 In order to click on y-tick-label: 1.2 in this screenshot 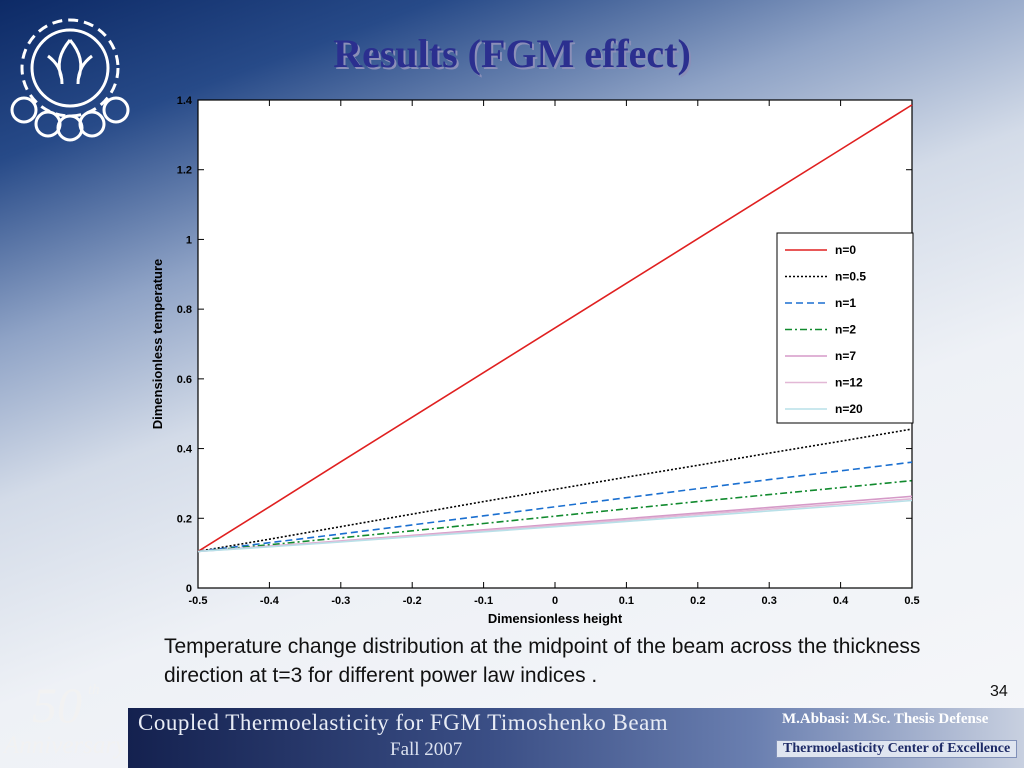, I will do `click(184, 171)`.